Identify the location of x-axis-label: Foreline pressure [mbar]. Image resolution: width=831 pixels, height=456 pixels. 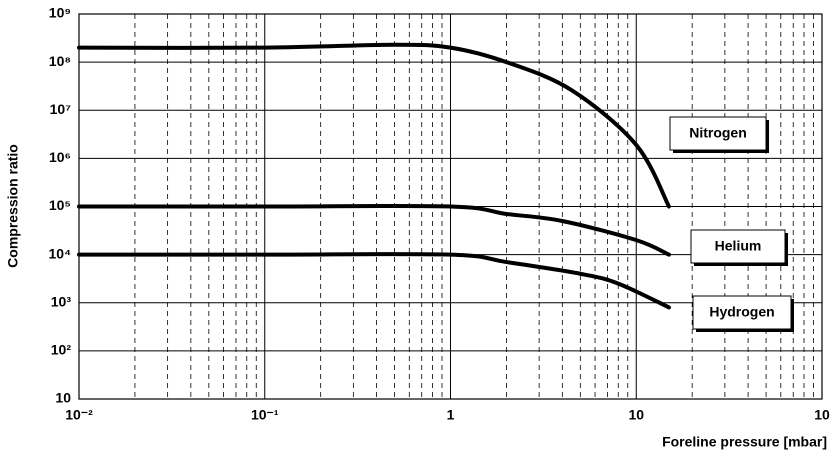
(744, 442).